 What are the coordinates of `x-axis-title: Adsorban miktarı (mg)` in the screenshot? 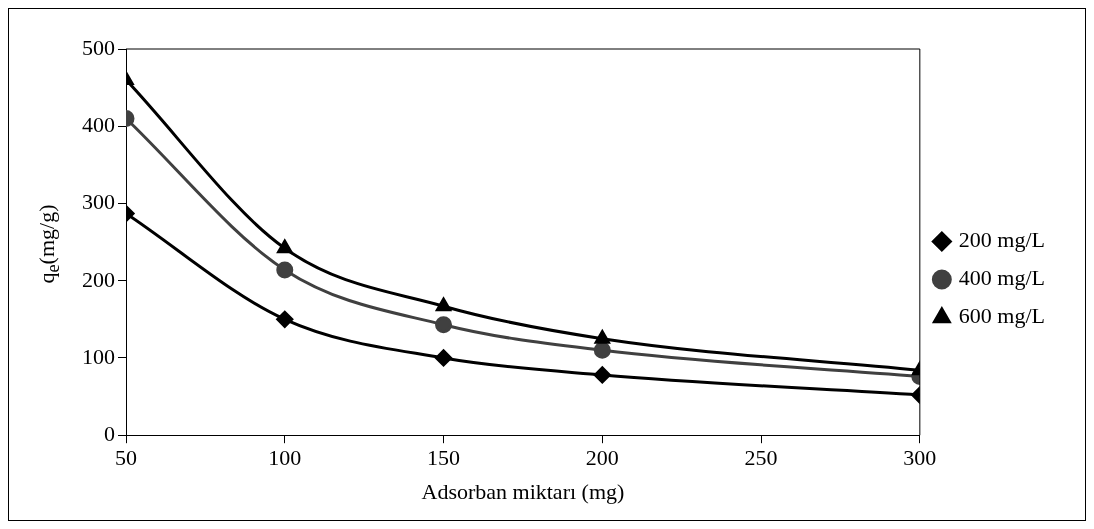 It's located at (523, 491).